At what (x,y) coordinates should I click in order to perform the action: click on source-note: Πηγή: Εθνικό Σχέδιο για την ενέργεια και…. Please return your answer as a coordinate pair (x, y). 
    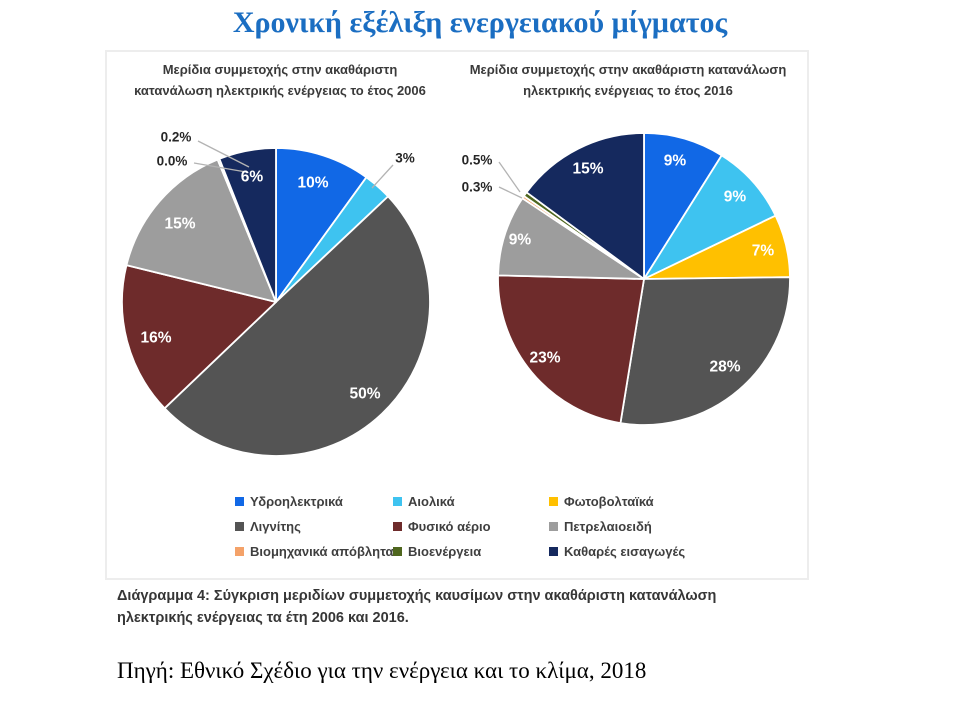
    Looking at the image, I should click on (382, 670).